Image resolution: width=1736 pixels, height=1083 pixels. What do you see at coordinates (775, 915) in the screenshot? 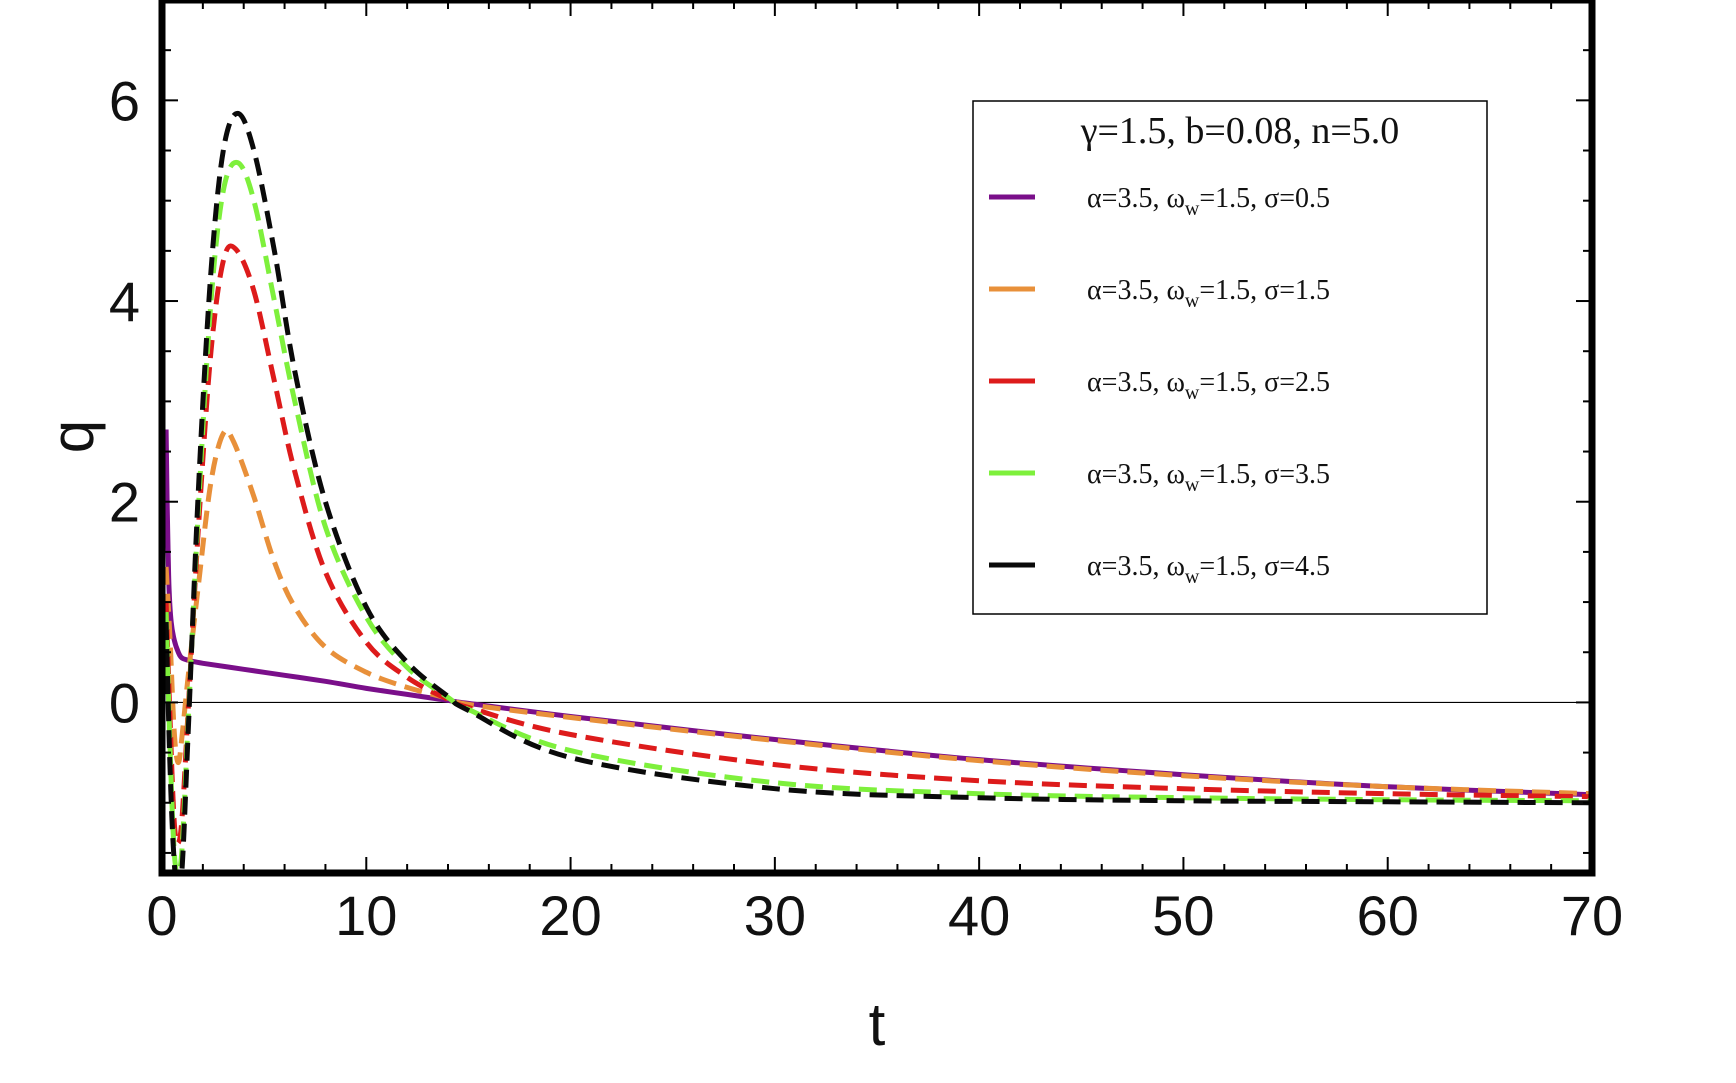
I see `x-tick-label: 30` at bounding box center [775, 915].